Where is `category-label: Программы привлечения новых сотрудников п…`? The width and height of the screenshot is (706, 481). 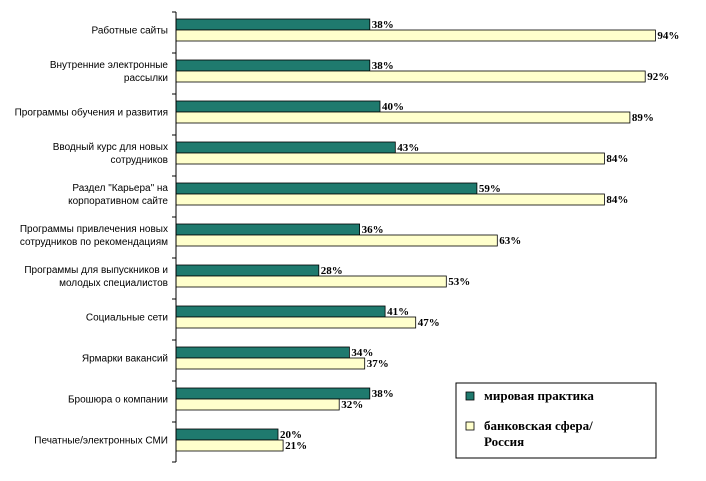
category-label: Программы привлечения новых сотрудников п… is located at coordinates (94, 236).